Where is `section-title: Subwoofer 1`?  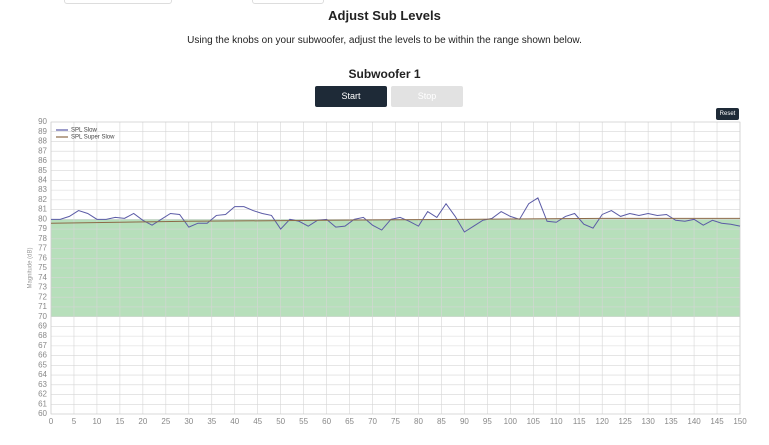 section-title: Subwoofer 1 is located at coordinates (384, 74).